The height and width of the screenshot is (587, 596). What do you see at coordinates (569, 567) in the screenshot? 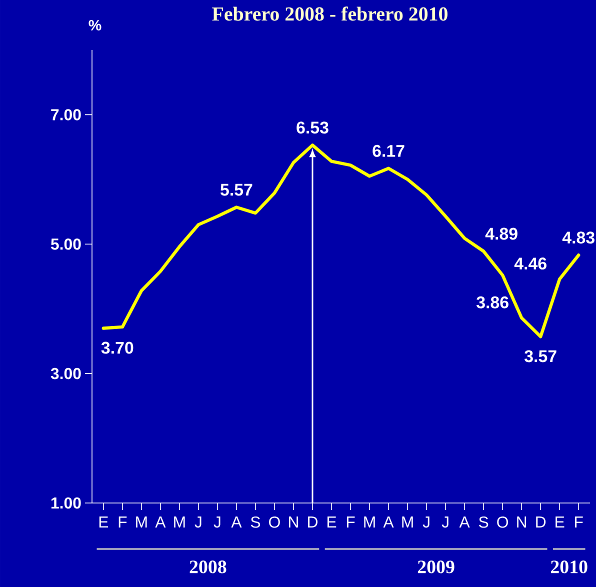
I see `text: 2010` at bounding box center [569, 567].